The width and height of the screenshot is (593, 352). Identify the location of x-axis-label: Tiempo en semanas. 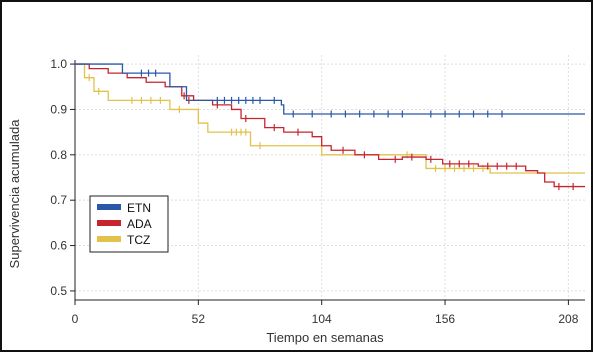
(325, 337).